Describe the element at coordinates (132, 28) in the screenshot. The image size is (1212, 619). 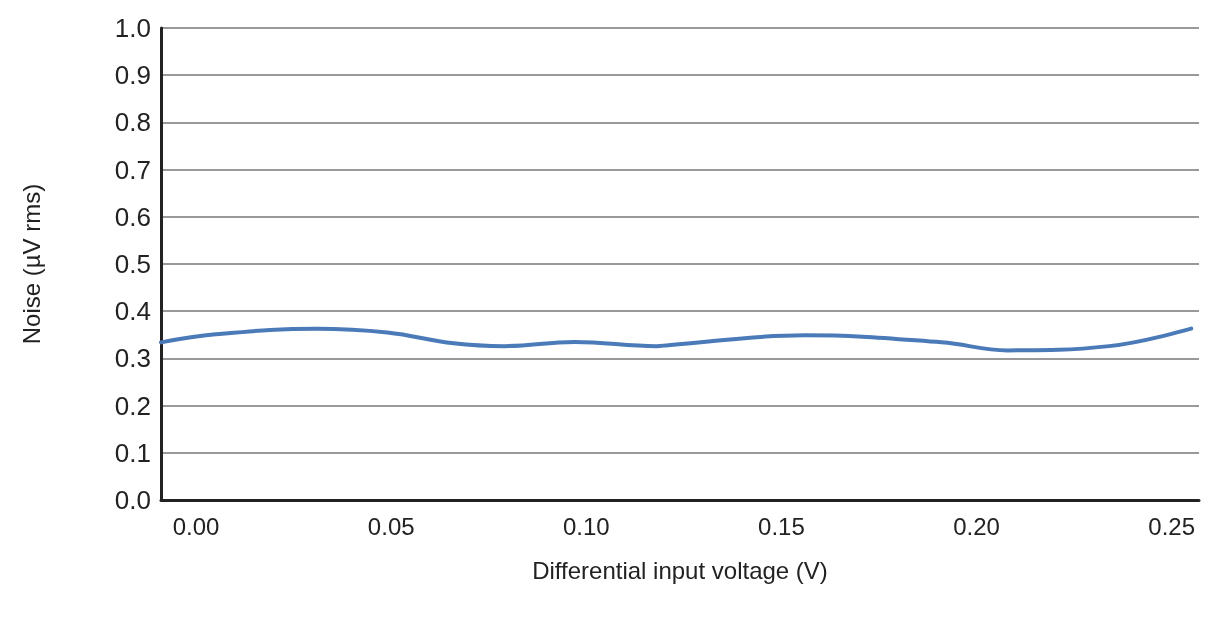
I see `y-tick-label: 1.0` at that location.